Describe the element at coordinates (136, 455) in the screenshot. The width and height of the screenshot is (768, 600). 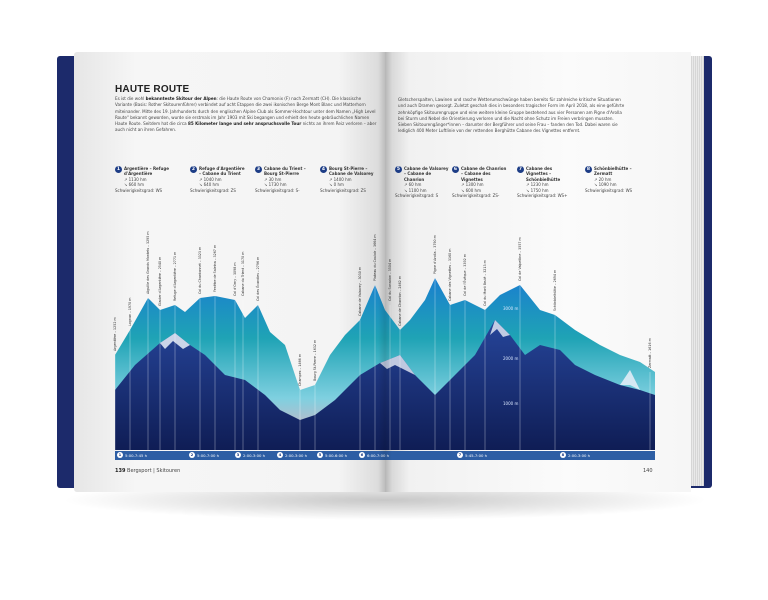
I see `stage-duration: 5:00-7:45 h` at that location.